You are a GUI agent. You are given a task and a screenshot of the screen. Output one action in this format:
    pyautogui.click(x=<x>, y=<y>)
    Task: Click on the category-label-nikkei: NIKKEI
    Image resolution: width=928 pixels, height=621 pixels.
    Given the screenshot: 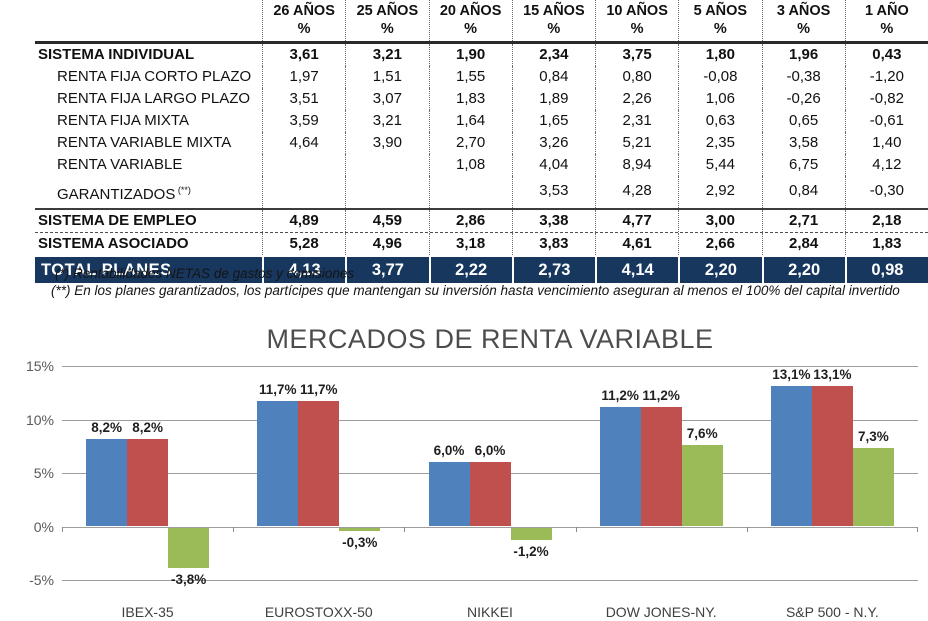 What is the action you would take?
    pyautogui.click(x=490, y=612)
    